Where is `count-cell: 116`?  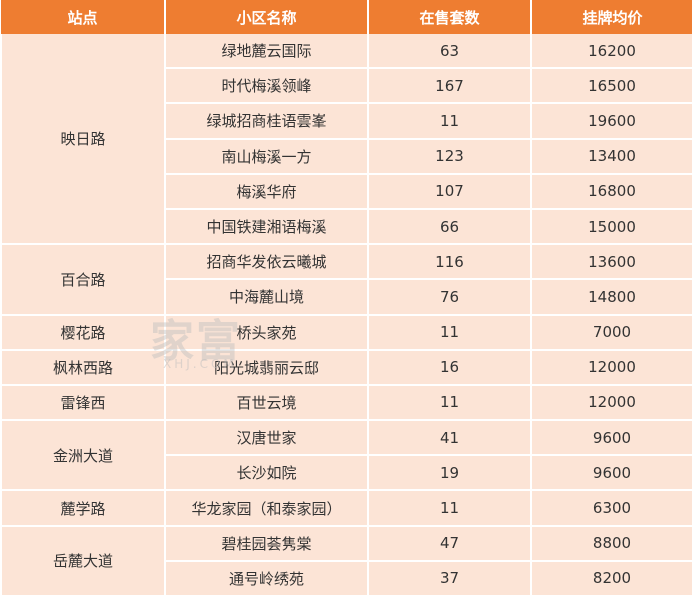 count-cell: 116 is located at coordinates (449, 262).